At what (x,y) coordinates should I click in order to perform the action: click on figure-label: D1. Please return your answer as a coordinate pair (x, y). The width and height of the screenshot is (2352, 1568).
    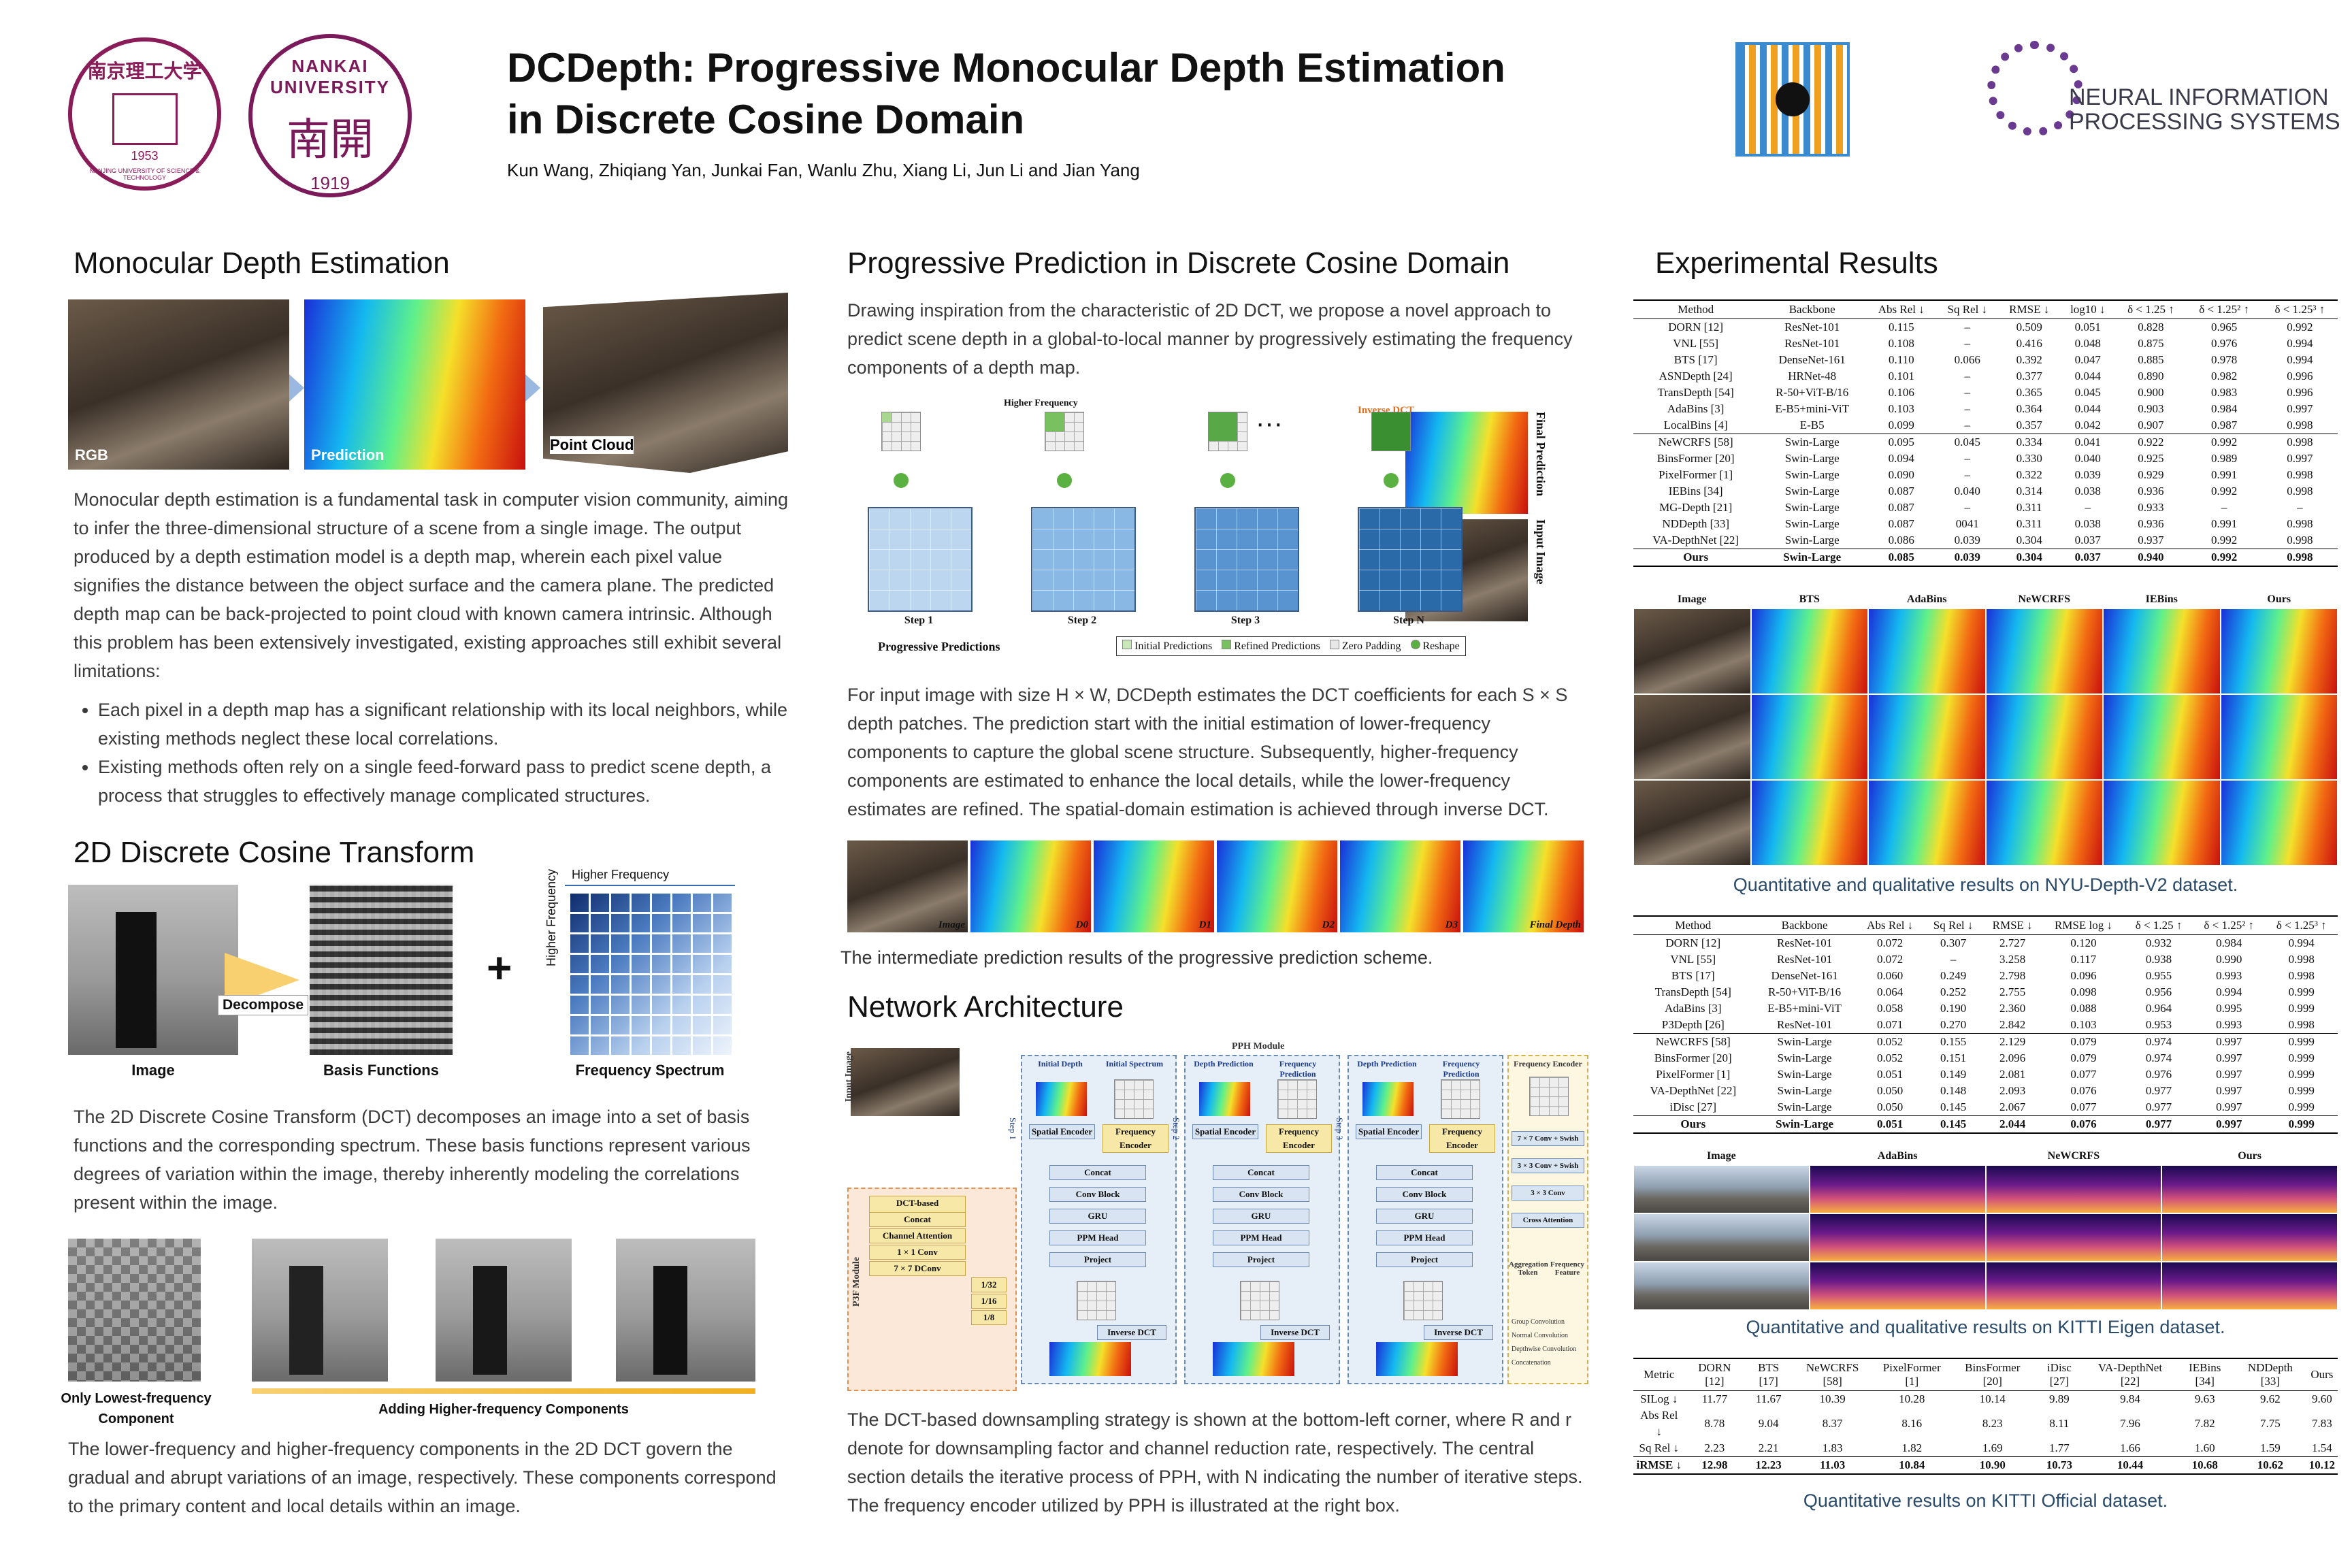
    Looking at the image, I should click on (1204, 925).